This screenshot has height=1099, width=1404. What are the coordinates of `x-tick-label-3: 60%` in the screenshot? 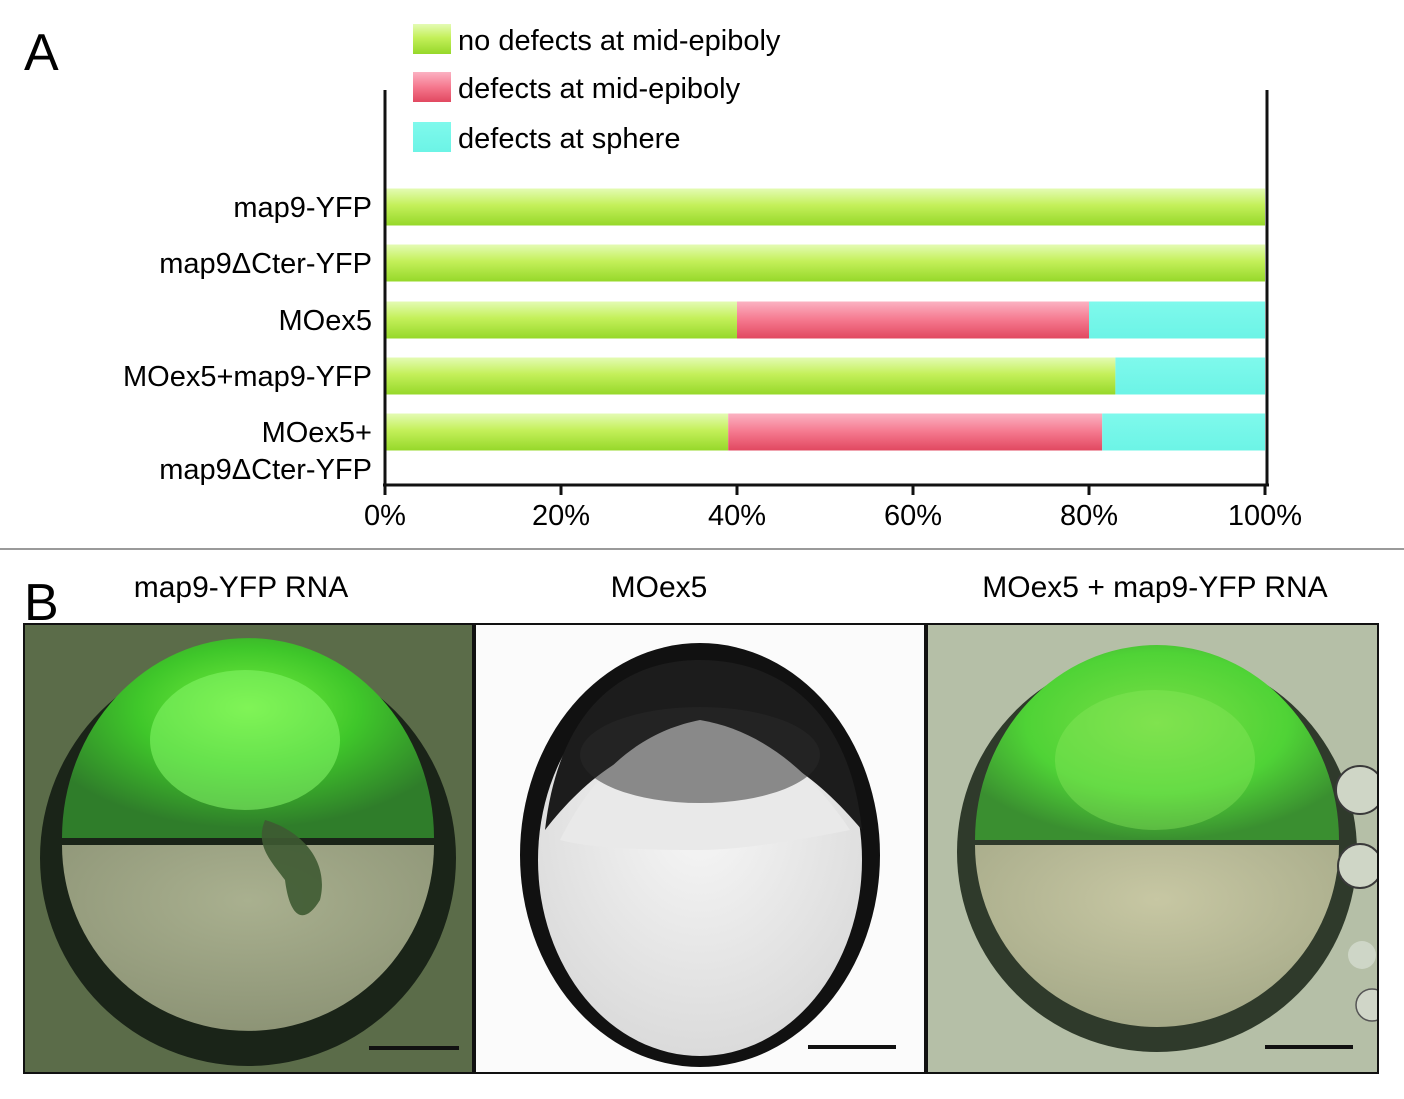 It's located at (913, 516).